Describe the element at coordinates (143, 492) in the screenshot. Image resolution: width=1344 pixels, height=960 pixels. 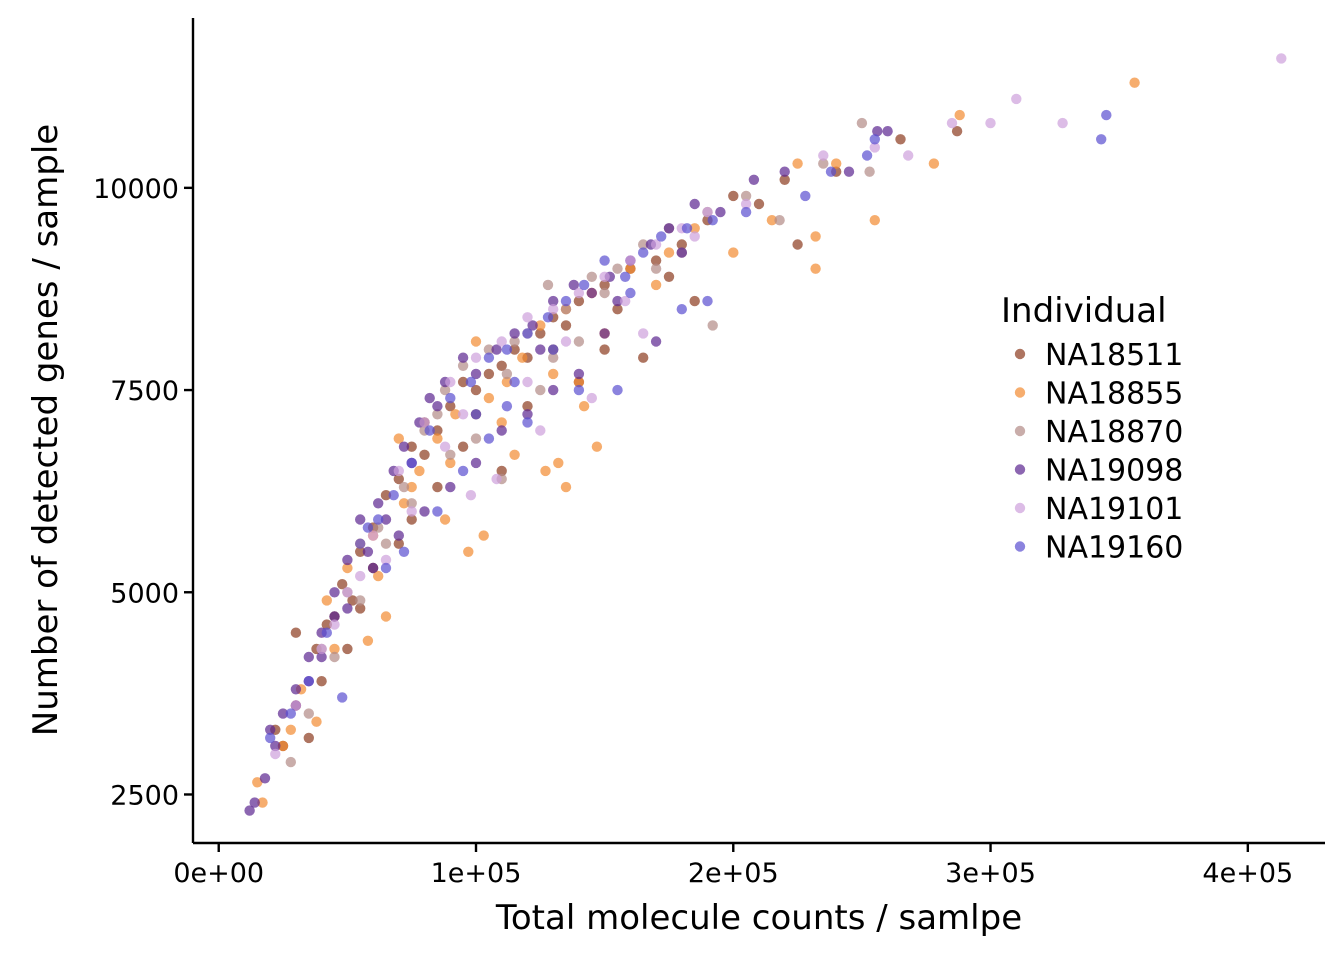
I see `y-axis-ticks: 2500 5000 7500 10000` at that location.